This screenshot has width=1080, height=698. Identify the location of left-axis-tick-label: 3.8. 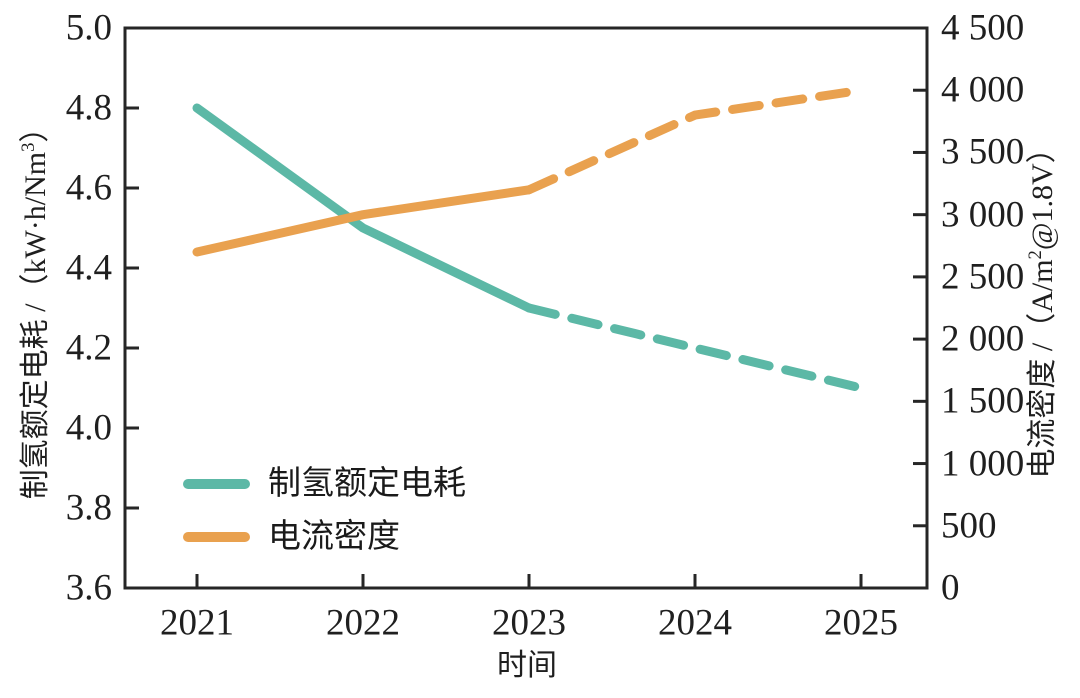
(88, 508).